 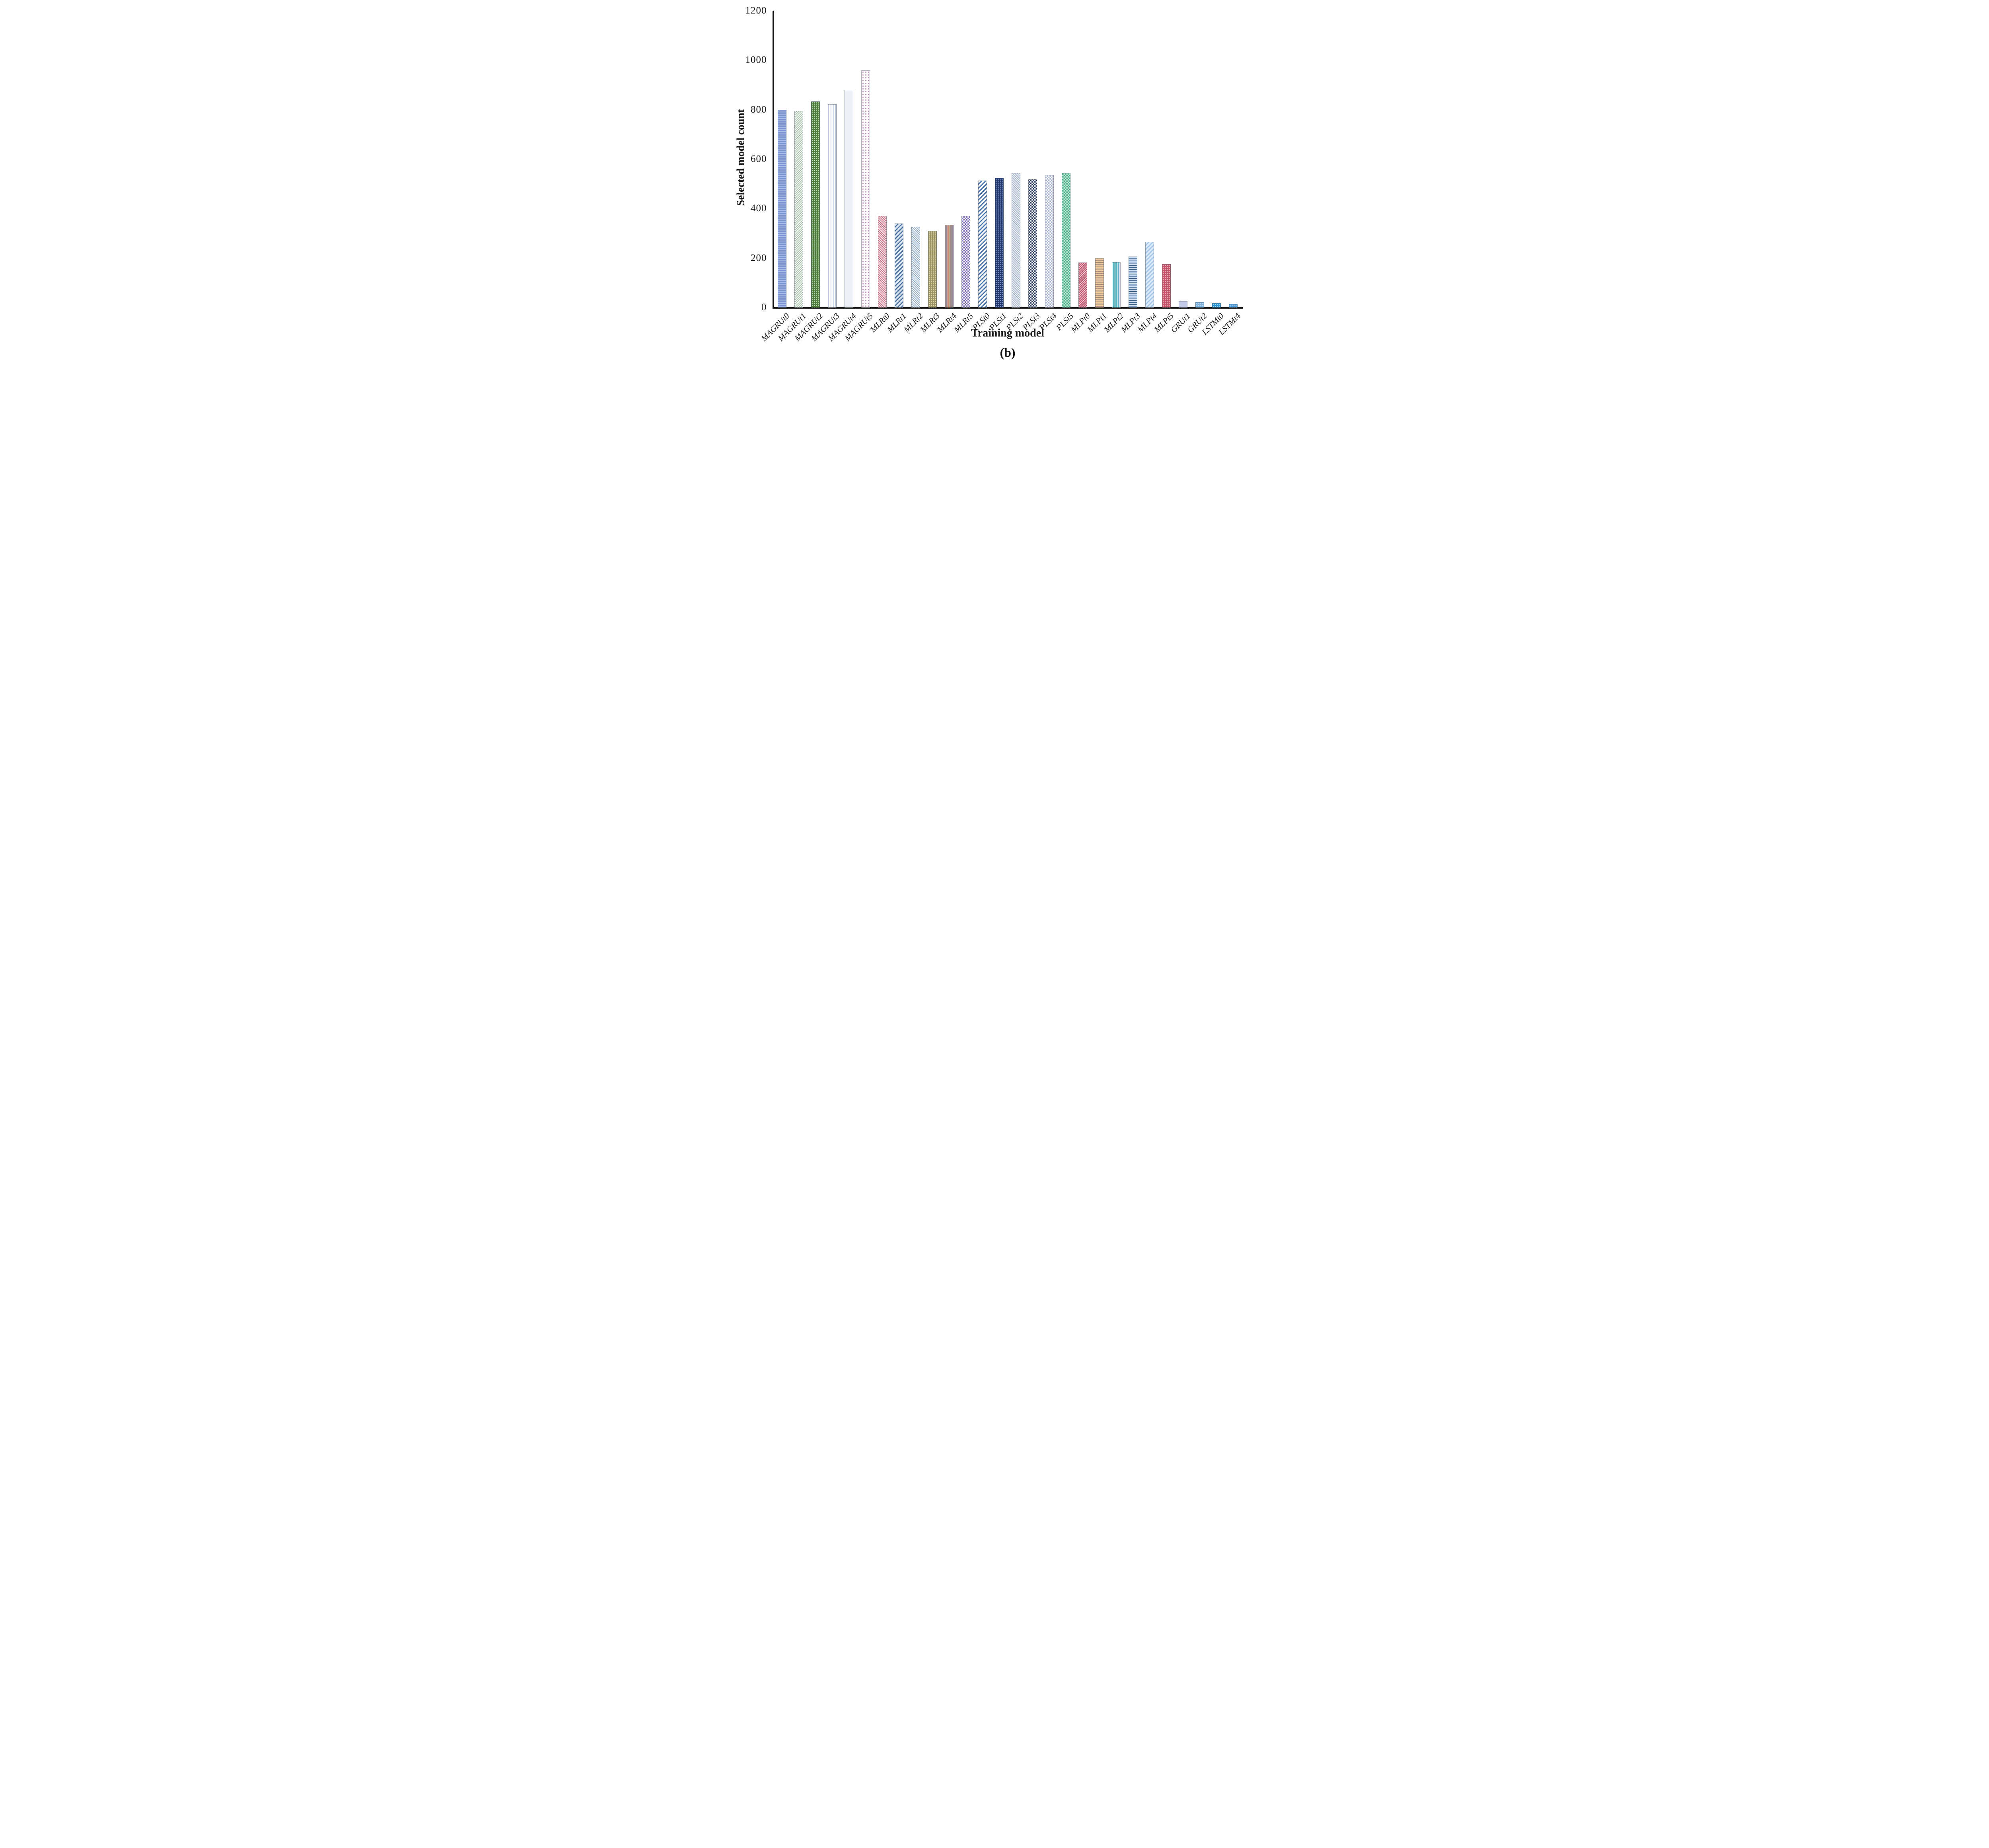 I want to click on y-axis-title: Selected model count, so click(x=740, y=157).